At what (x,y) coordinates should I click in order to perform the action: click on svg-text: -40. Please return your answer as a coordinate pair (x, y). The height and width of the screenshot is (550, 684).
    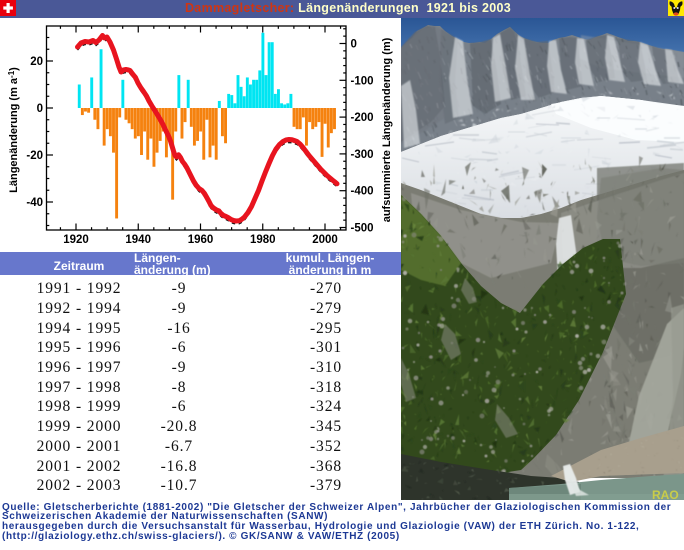
    Looking at the image, I should click on (34, 203).